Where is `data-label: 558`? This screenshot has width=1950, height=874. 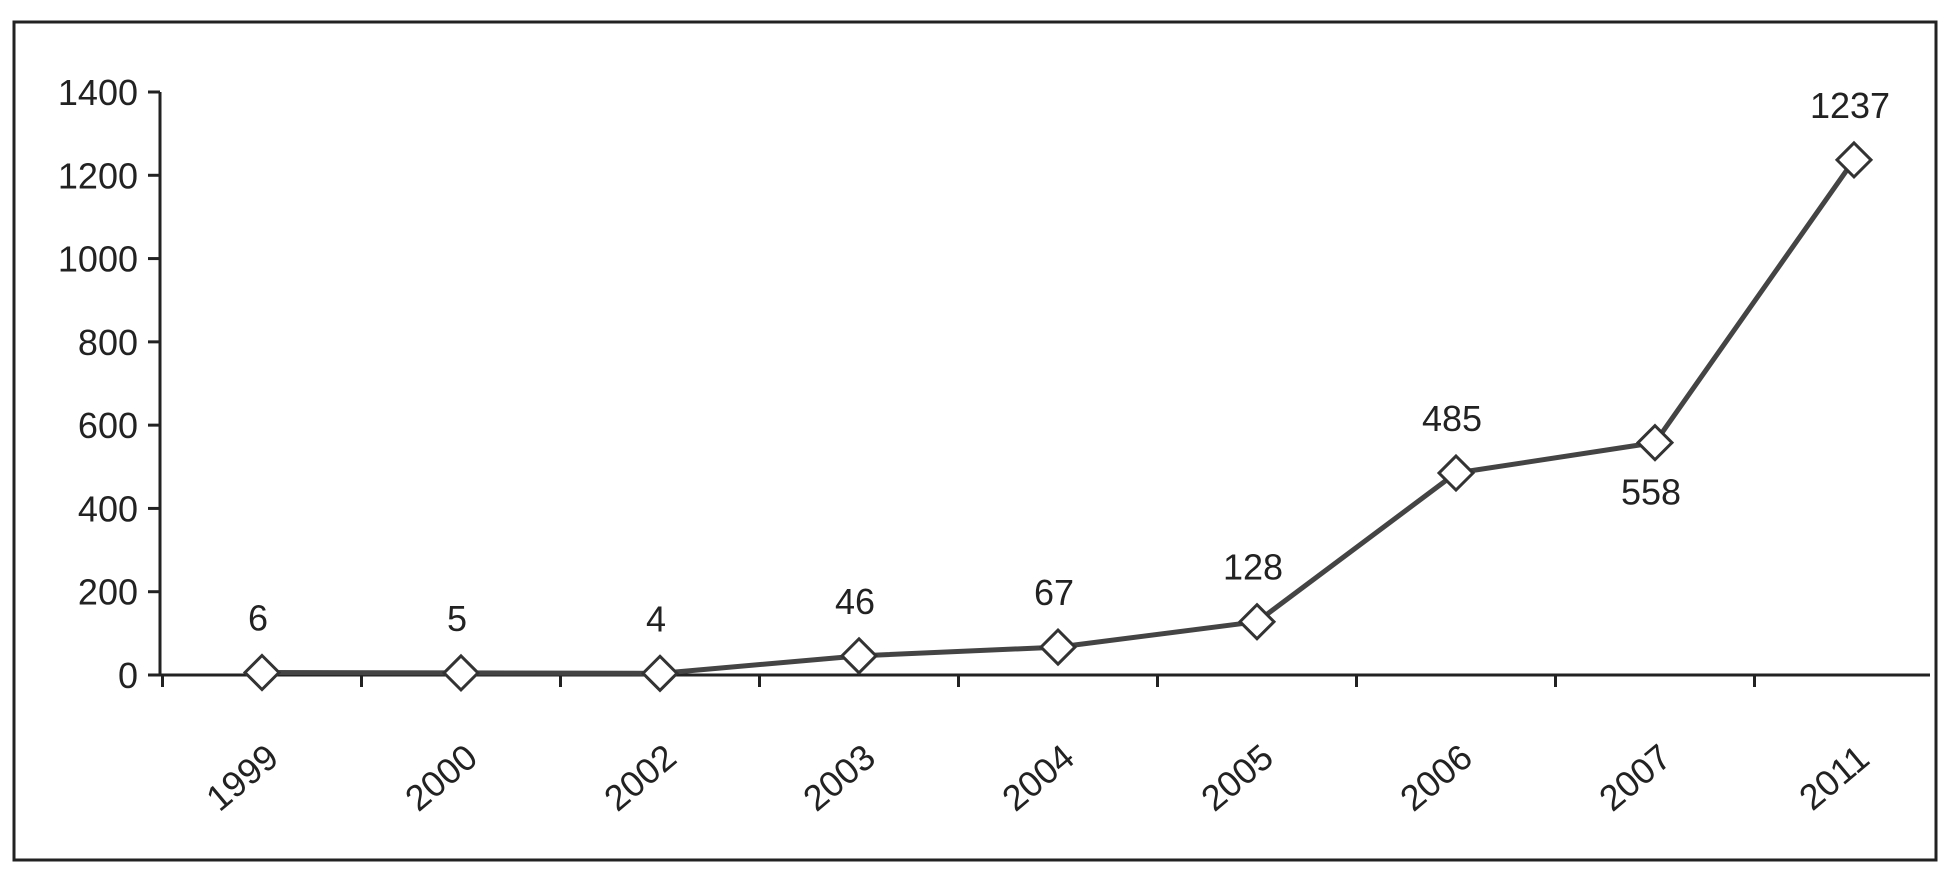
data-label: 558 is located at coordinates (1651, 492).